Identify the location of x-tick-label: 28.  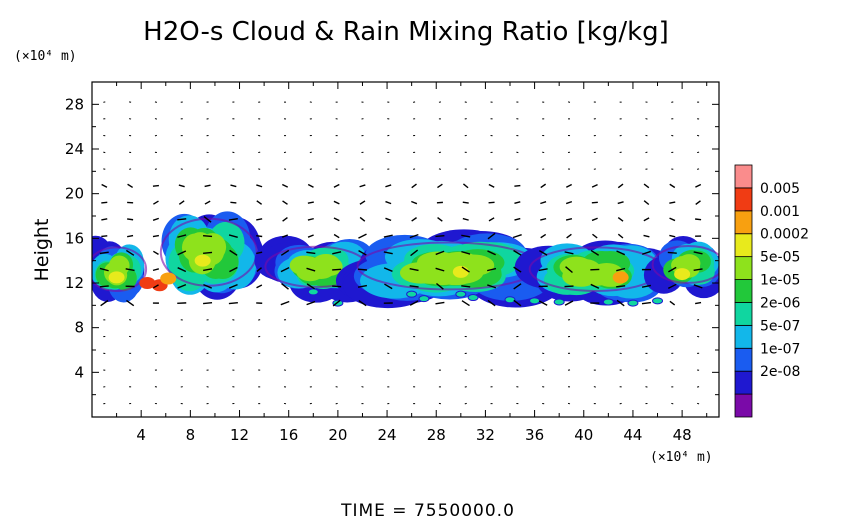
(436, 435).